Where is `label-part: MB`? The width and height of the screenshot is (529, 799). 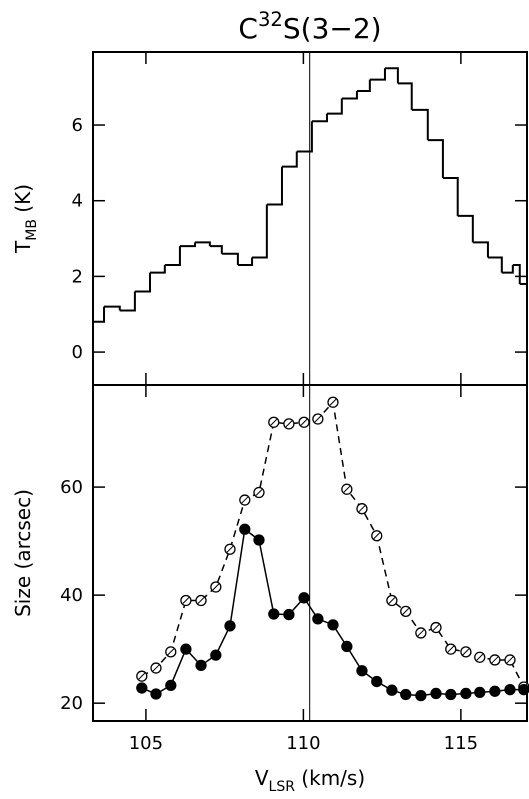 label-part: MB is located at coordinates (32, 230).